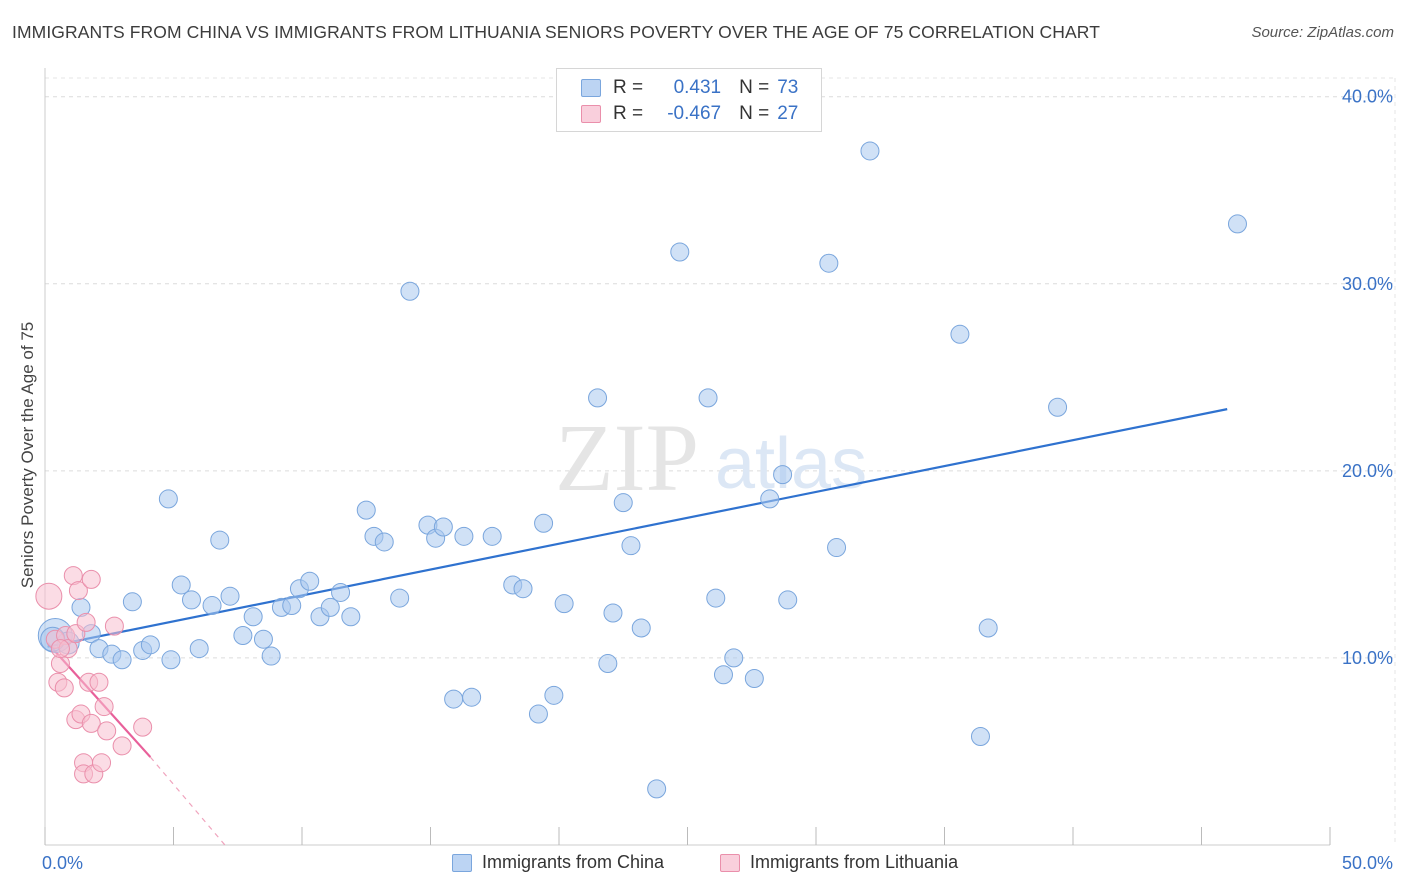 Image resolution: width=1406 pixels, height=892 pixels. Describe the element at coordinates (627, 457) in the screenshot. I see `watermark-zip: ZIP` at that location.